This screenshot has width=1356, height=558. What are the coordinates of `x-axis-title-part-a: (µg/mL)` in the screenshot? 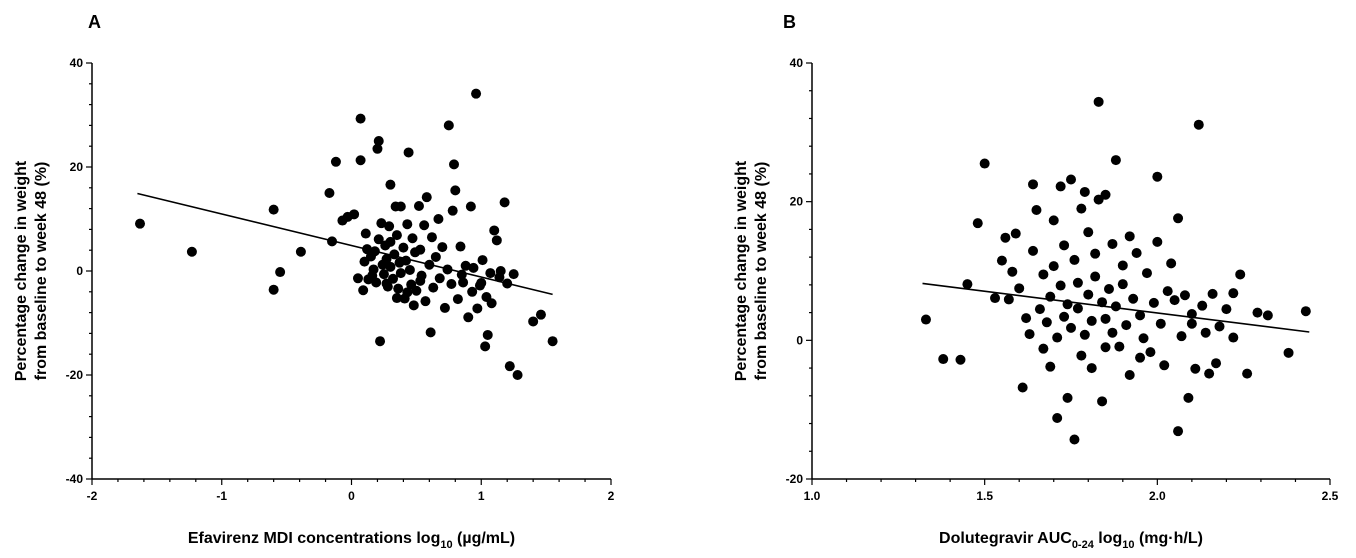 It's located at (484, 538).